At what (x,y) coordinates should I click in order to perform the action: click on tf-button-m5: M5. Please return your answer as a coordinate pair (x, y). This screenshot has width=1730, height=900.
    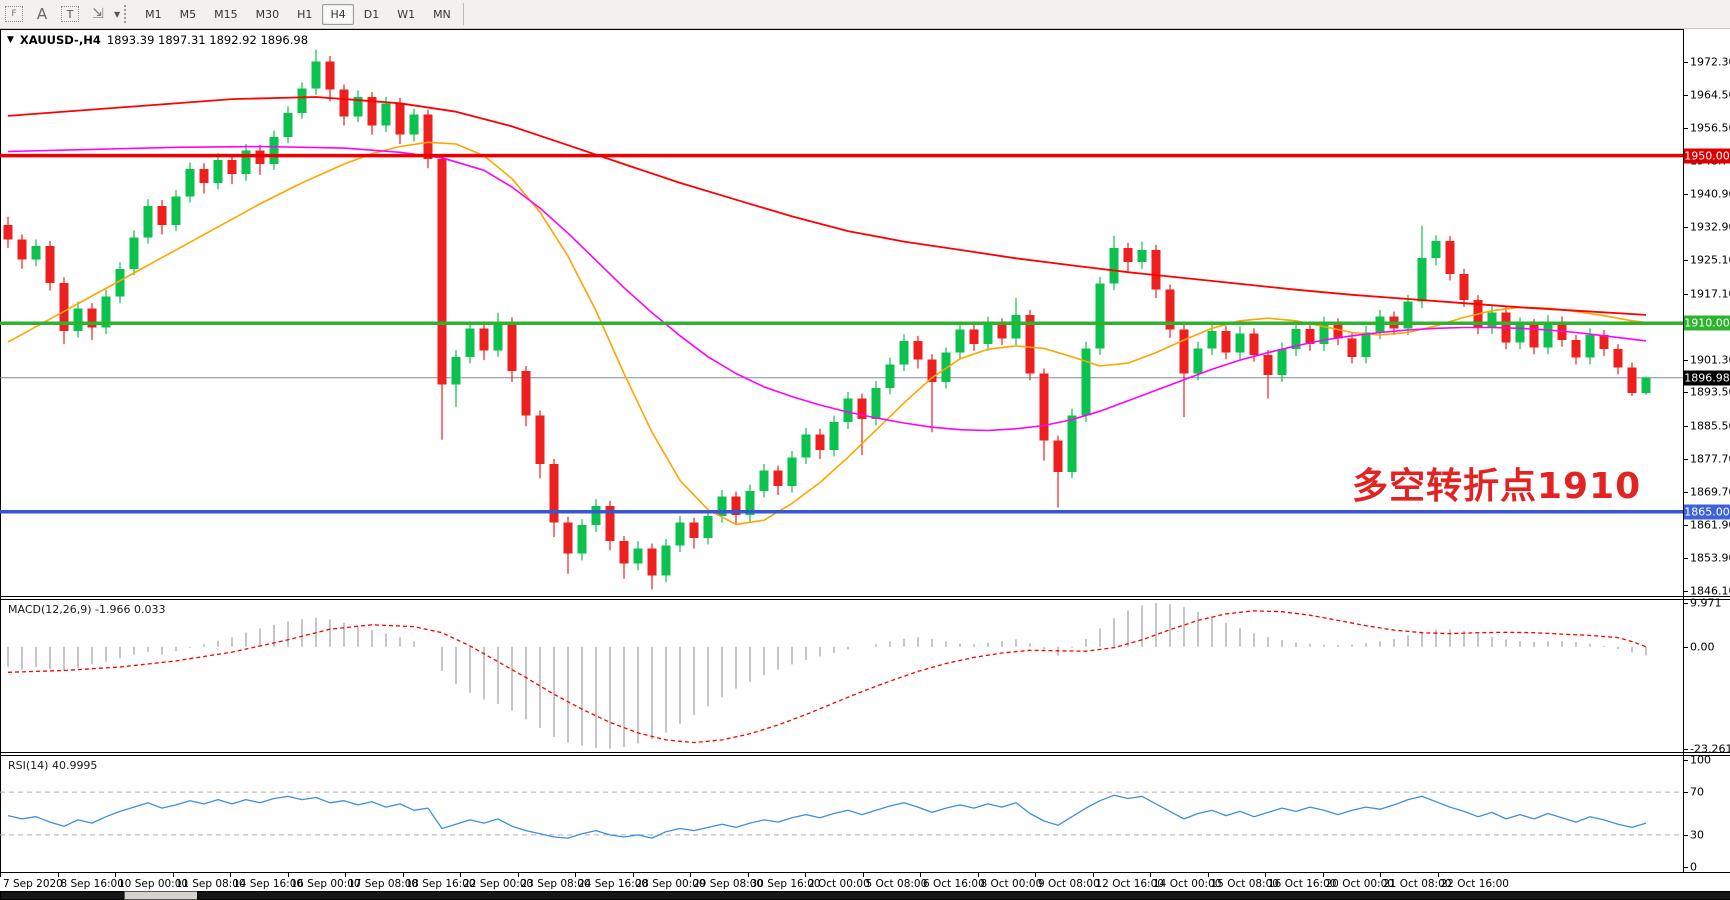
    Looking at the image, I should click on (188, 14).